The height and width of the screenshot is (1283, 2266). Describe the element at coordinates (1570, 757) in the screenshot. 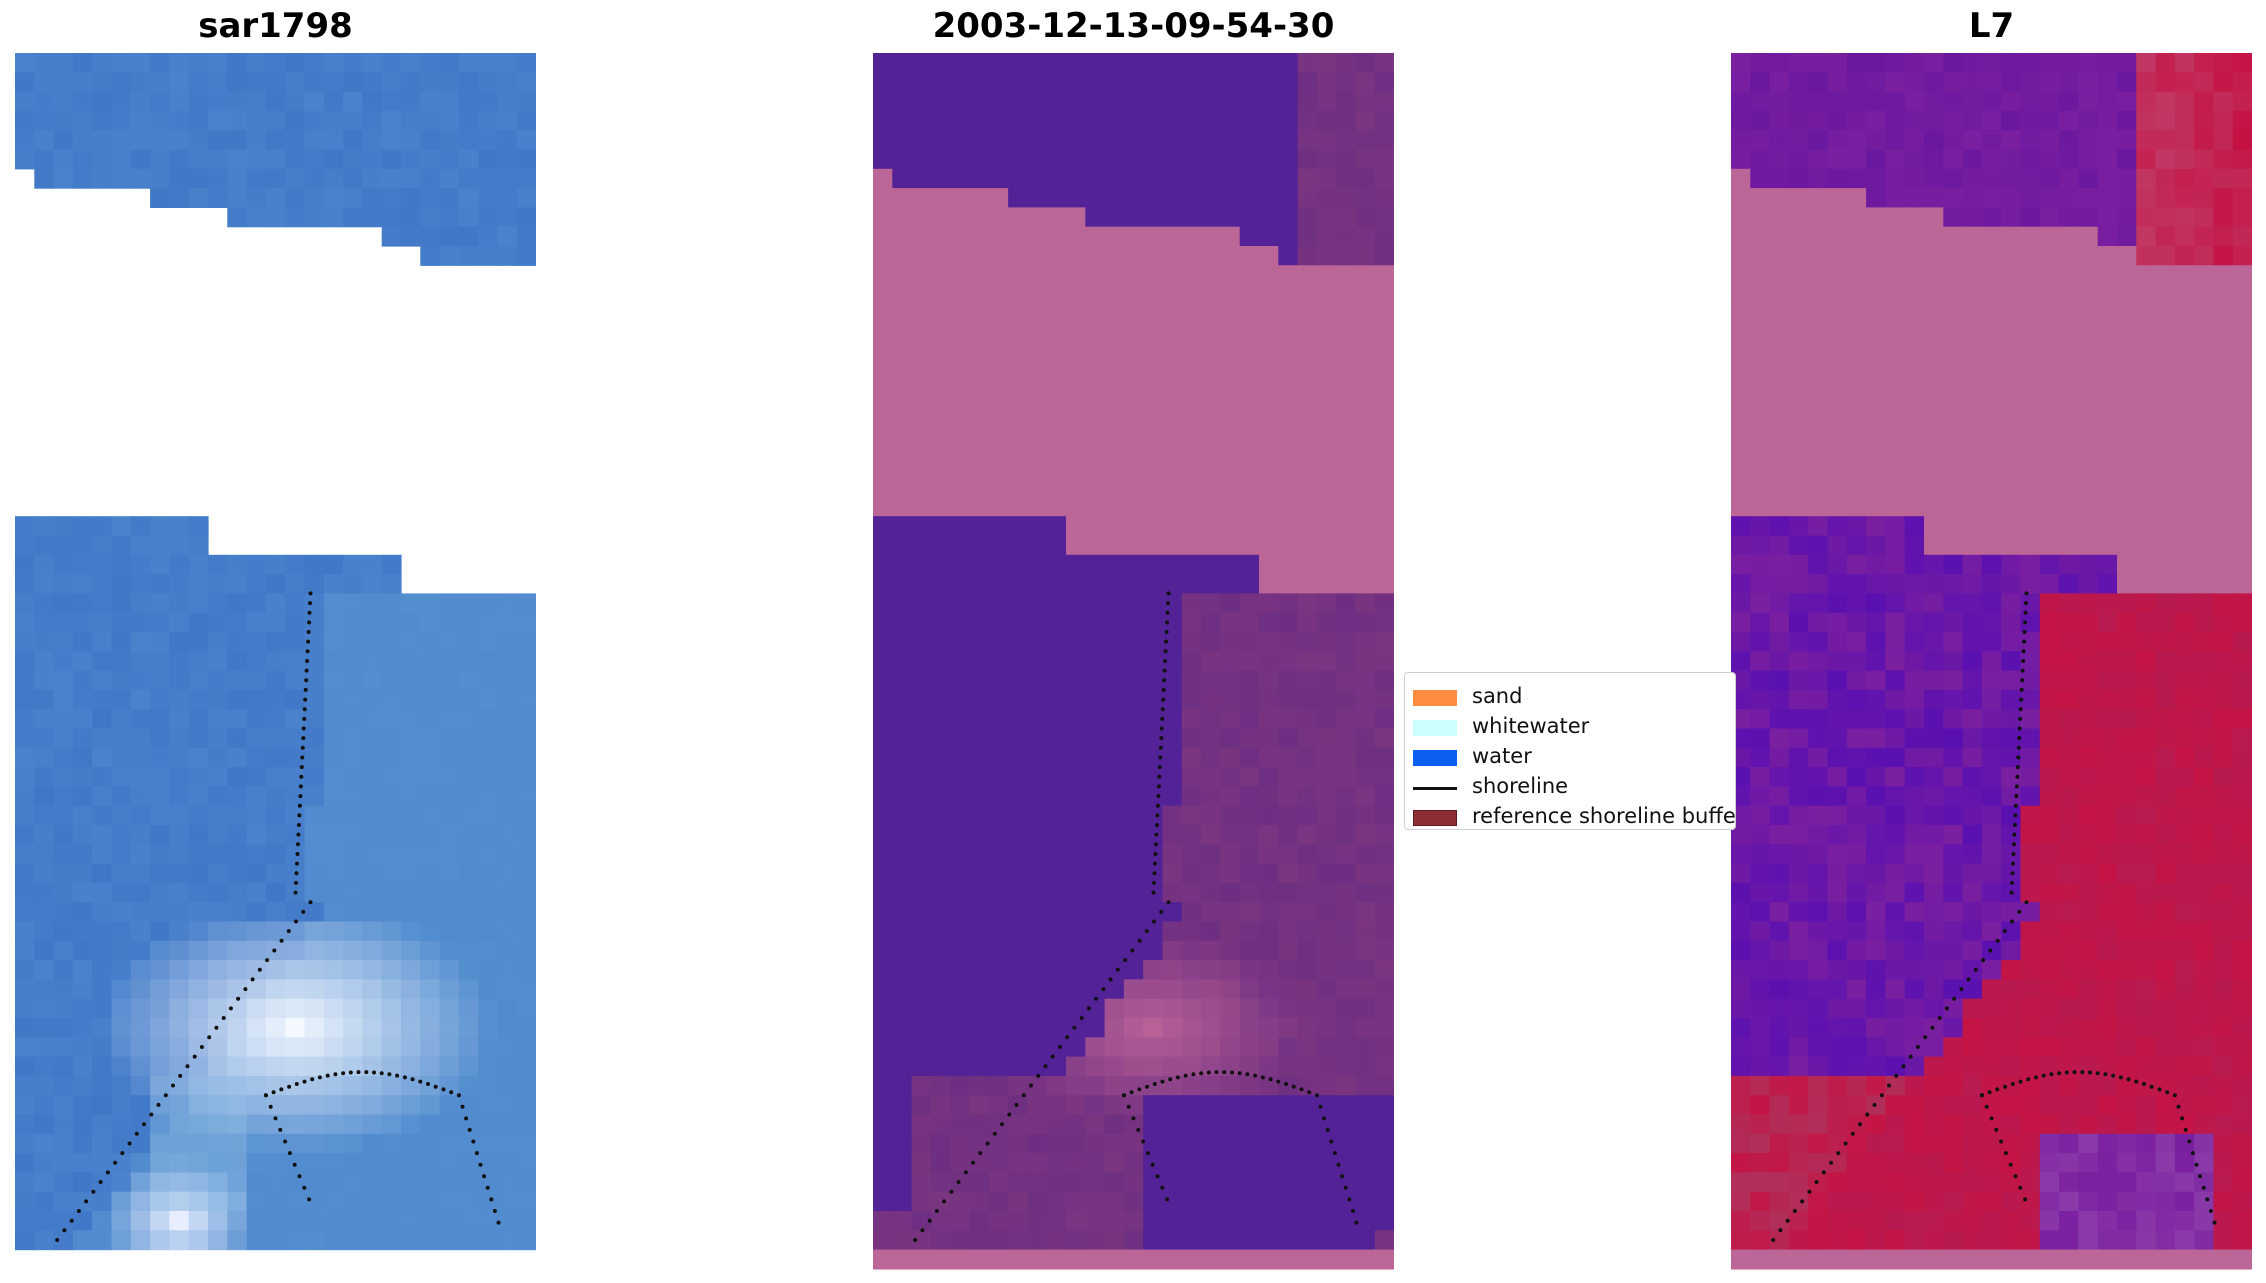

I see `legend-item-water: water` at that location.